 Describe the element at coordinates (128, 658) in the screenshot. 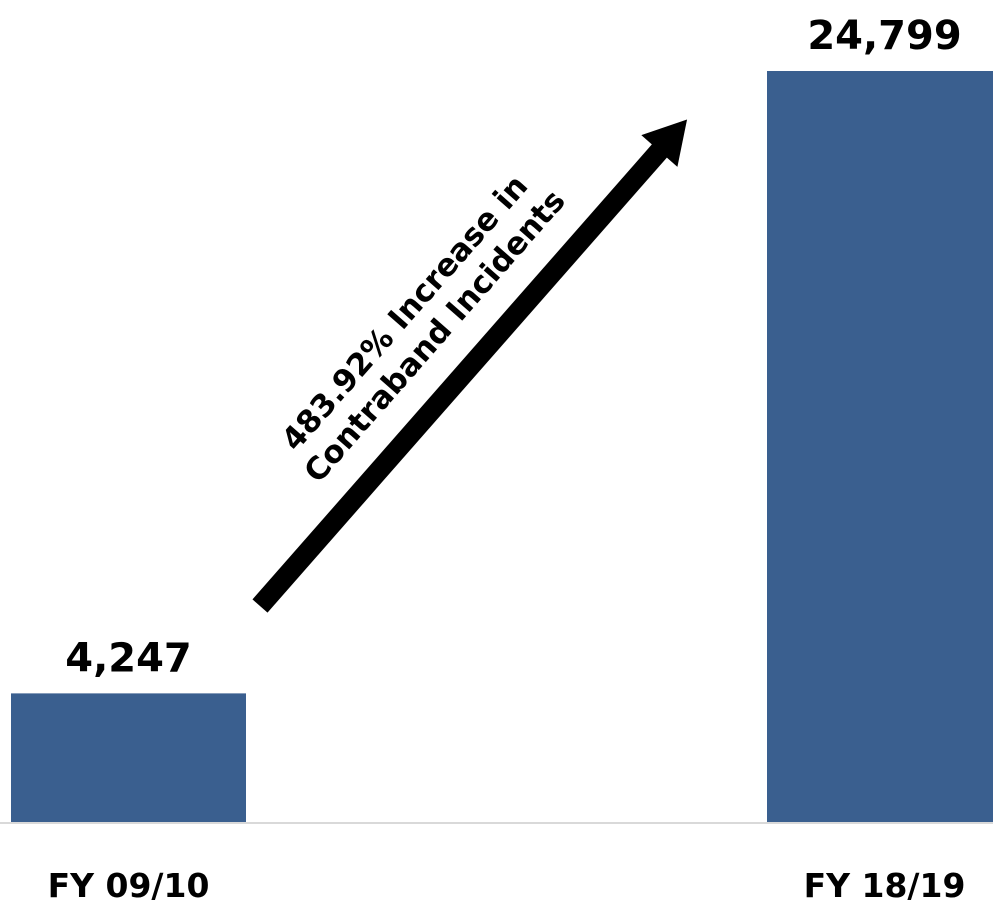

I see `bar-value-label-1: 4,247` at that location.